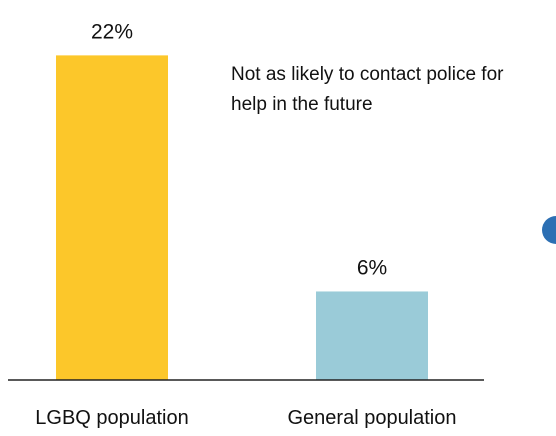  What do you see at coordinates (371, 418) in the screenshot?
I see `category-label-general-population: General population` at bounding box center [371, 418].